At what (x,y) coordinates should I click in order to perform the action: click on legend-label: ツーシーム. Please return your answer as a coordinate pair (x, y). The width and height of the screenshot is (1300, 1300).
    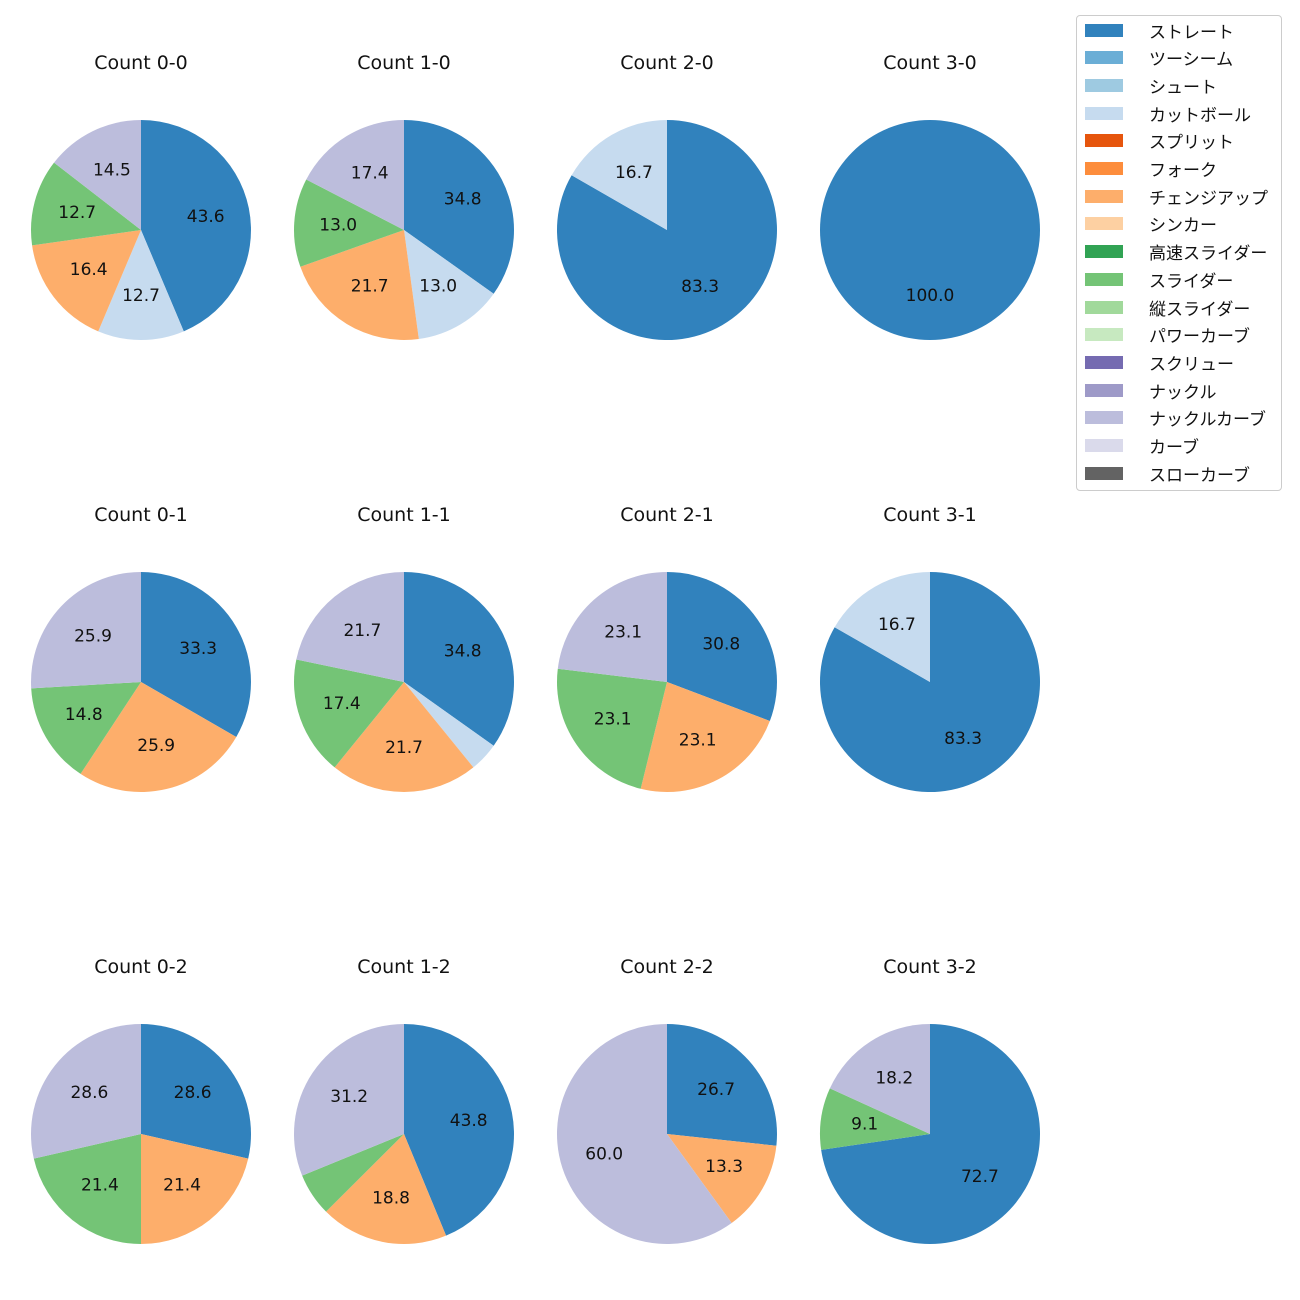
    Looking at the image, I should click on (1191, 60).